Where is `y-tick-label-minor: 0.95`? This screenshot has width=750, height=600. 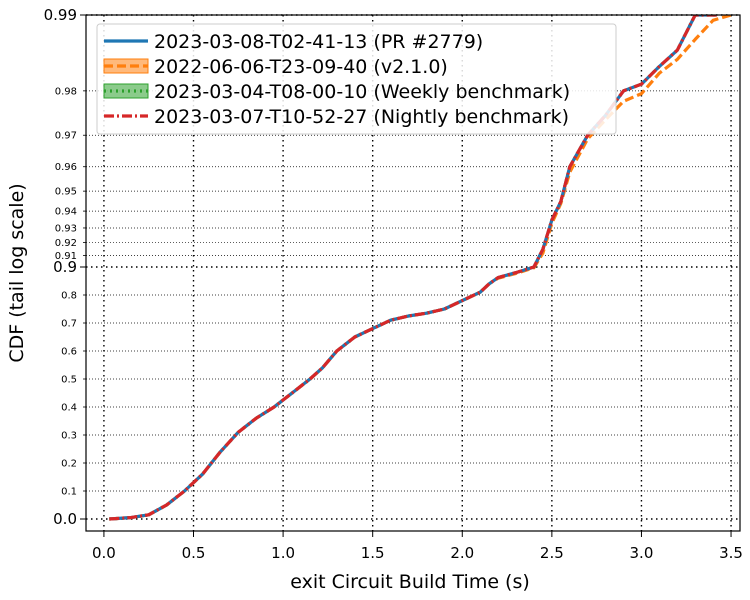 y-tick-label-minor: 0.95 is located at coordinates (66, 192).